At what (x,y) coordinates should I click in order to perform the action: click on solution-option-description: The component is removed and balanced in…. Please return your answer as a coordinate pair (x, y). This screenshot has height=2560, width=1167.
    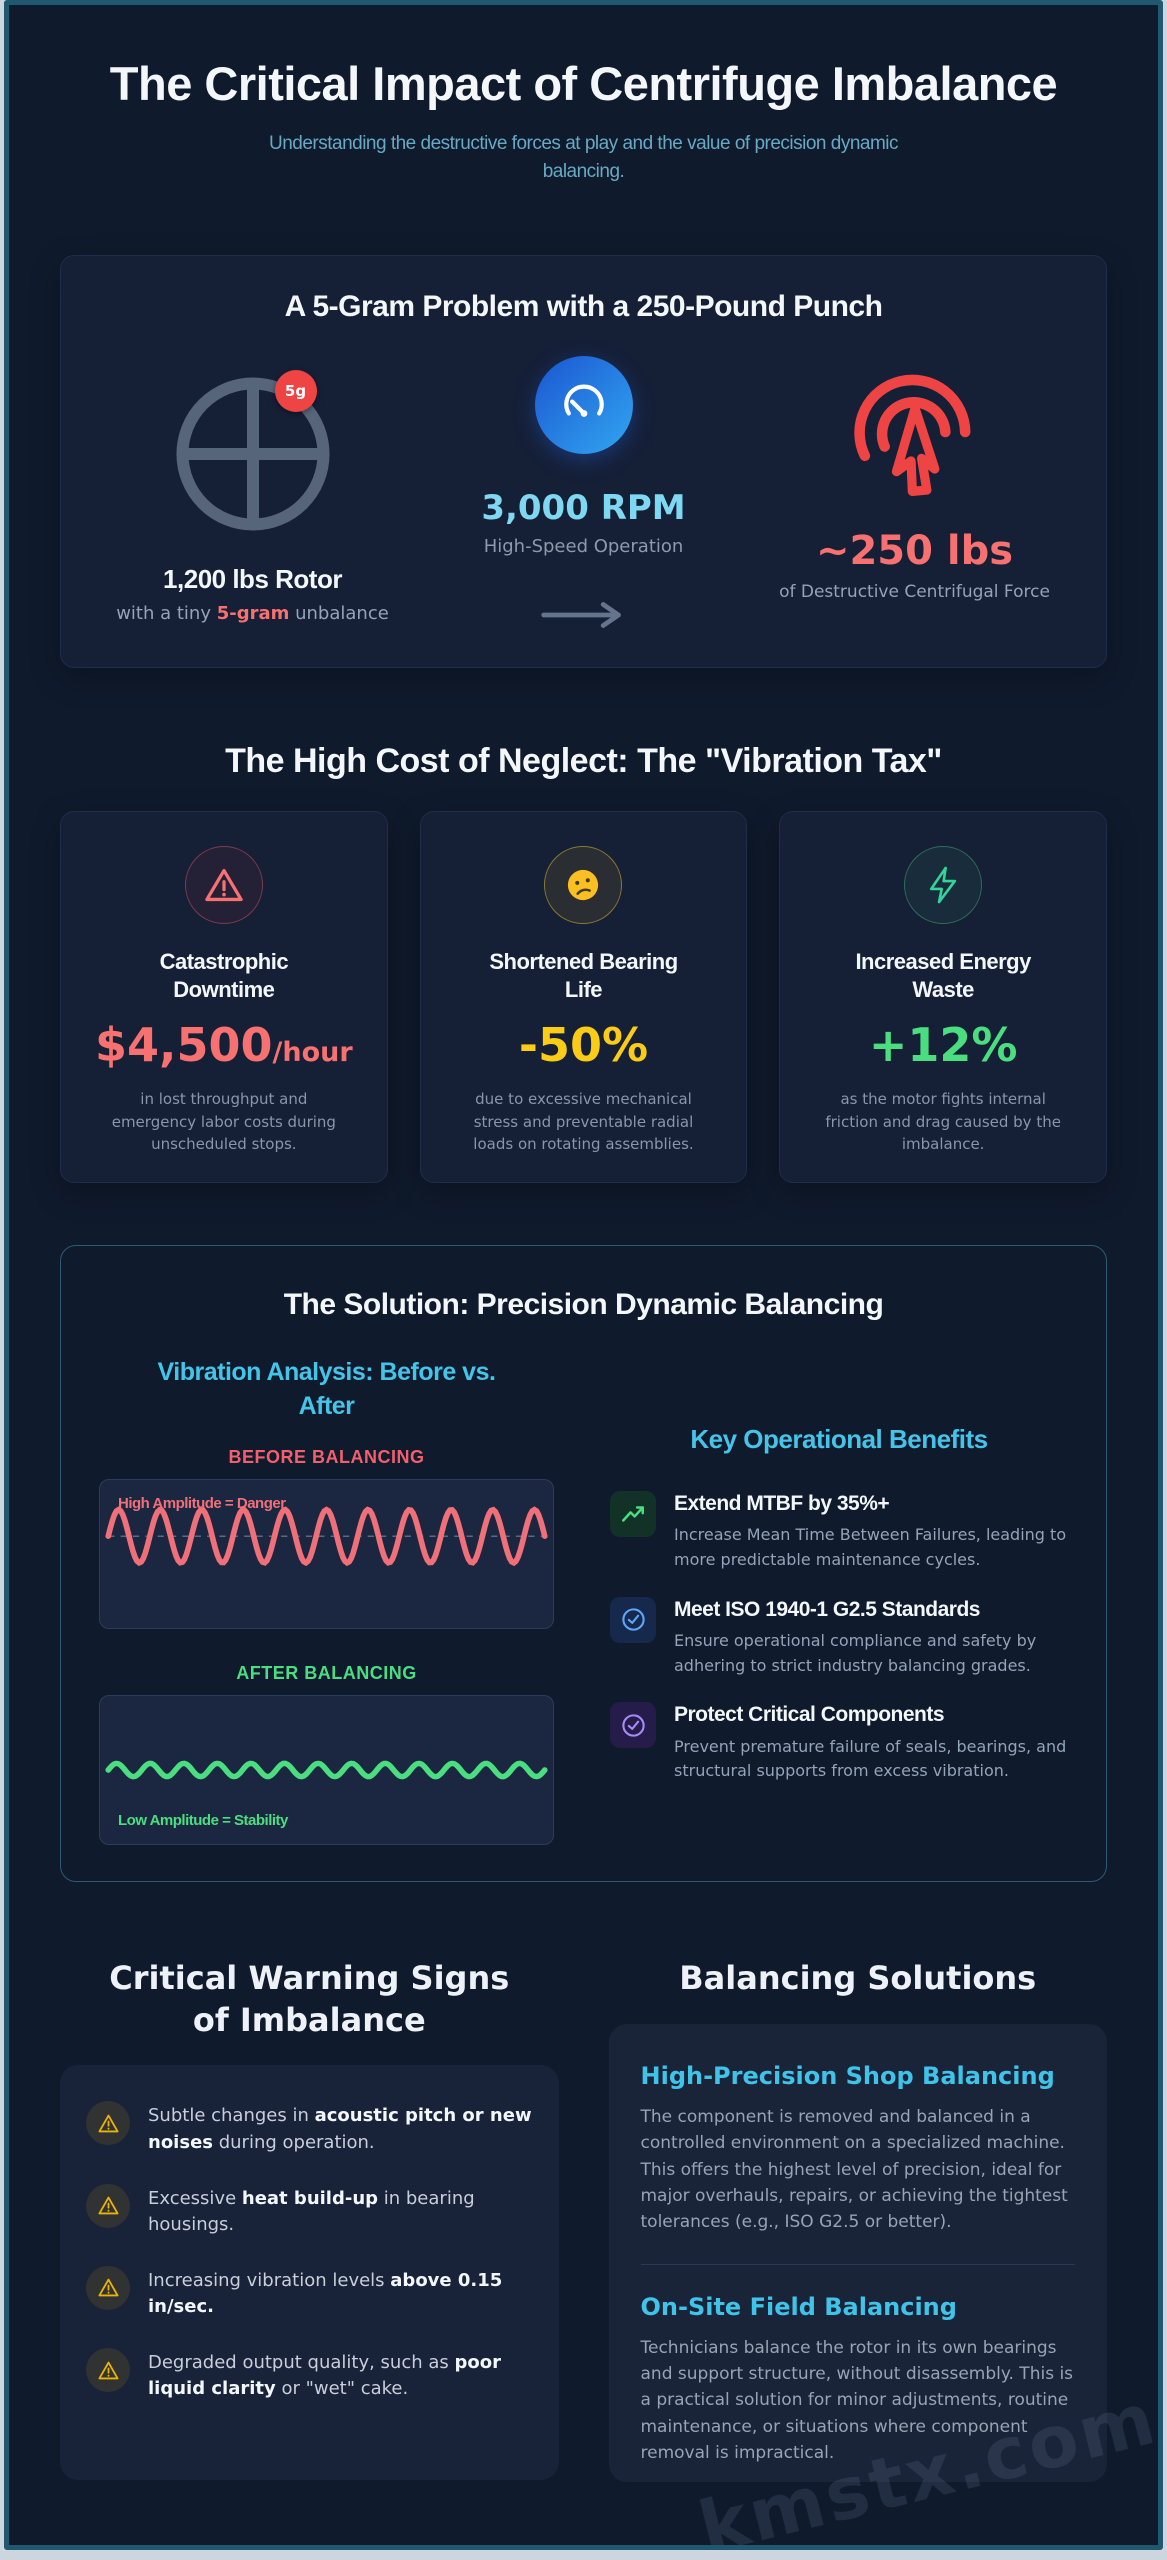
    Looking at the image, I should click on (854, 2169).